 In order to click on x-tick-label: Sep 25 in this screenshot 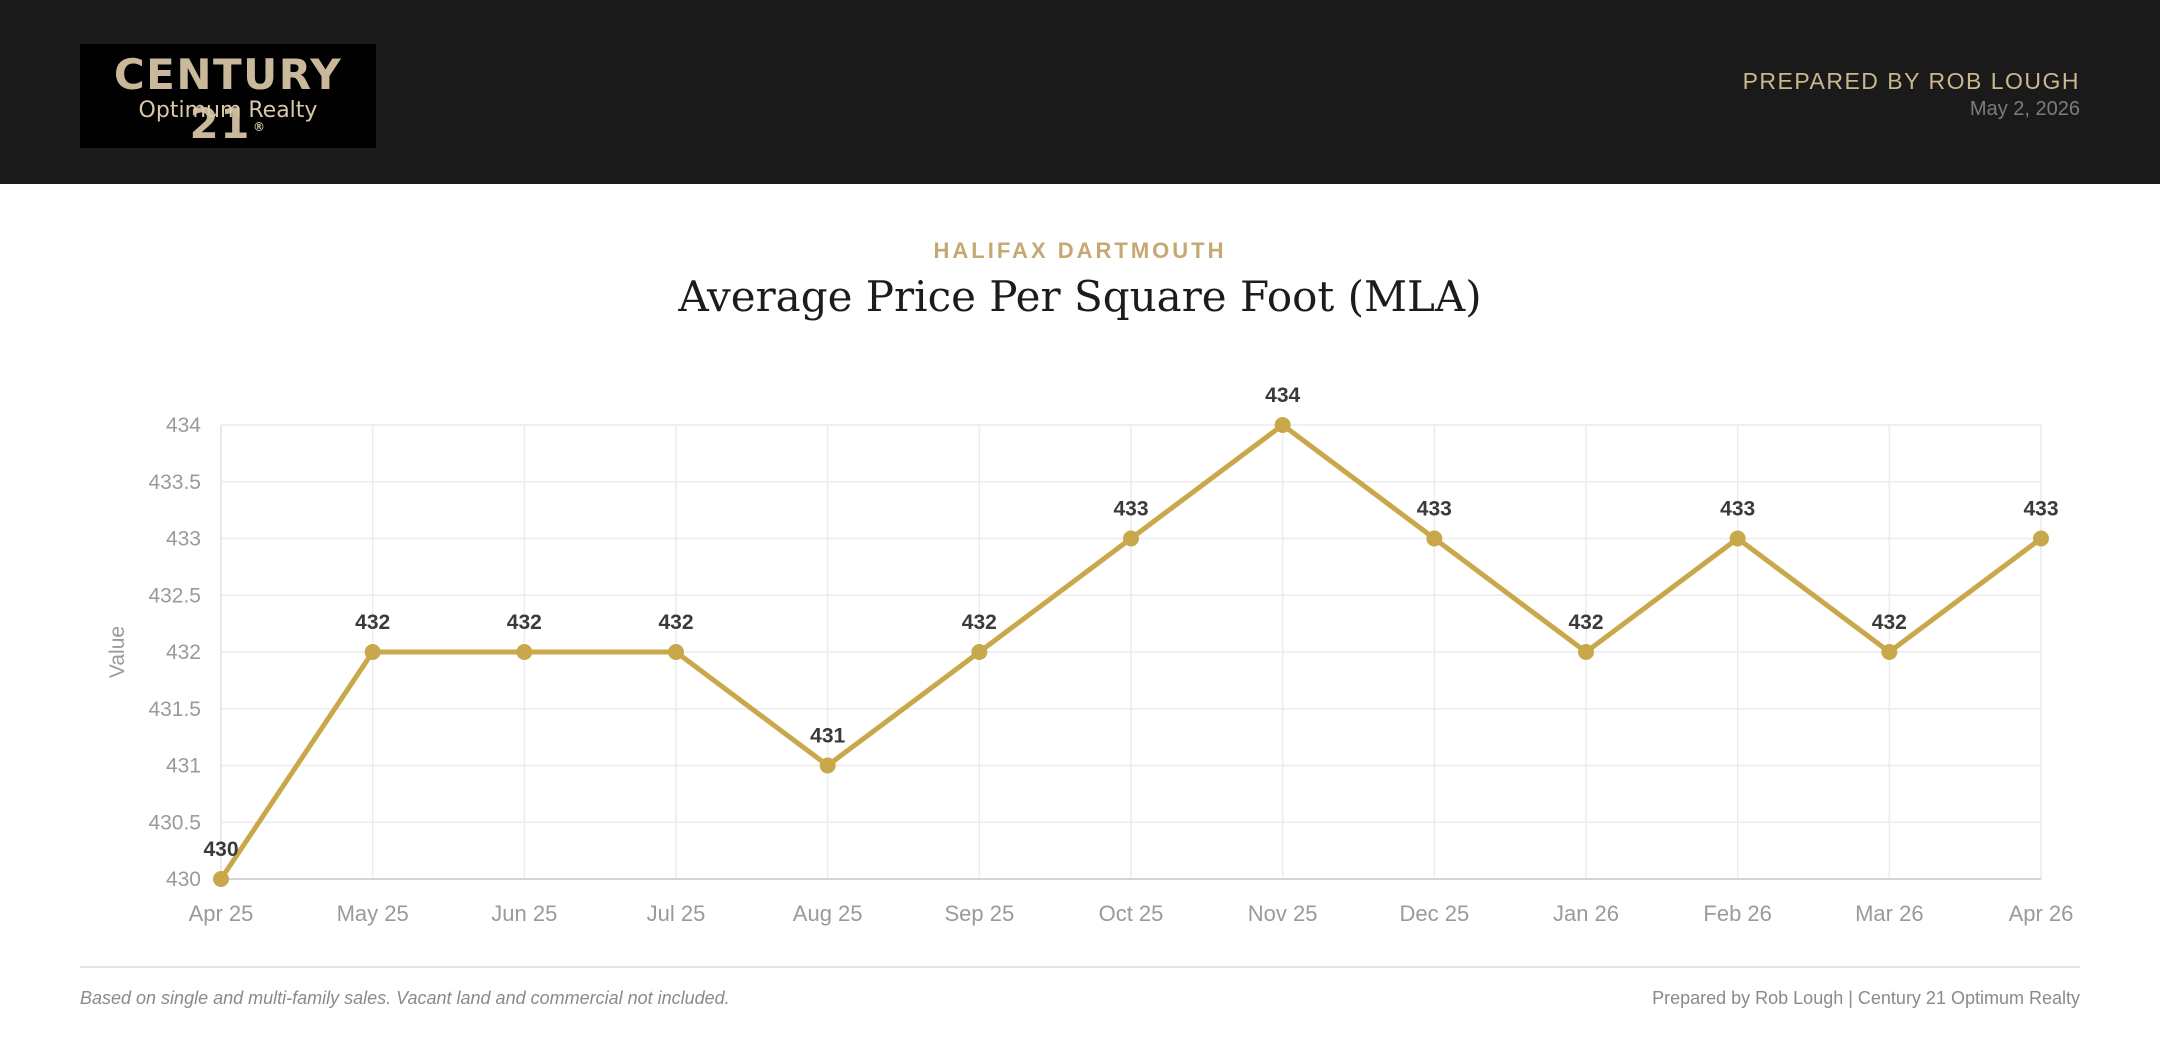, I will do `click(979, 913)`.